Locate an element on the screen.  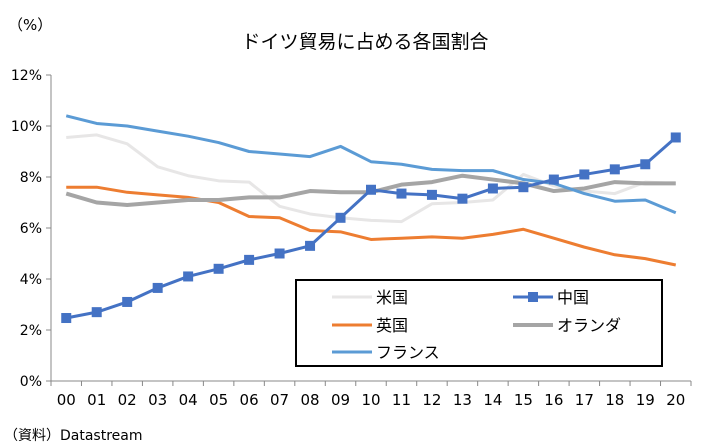
x-tick-label: 07 is located at coordinates (279, 400).